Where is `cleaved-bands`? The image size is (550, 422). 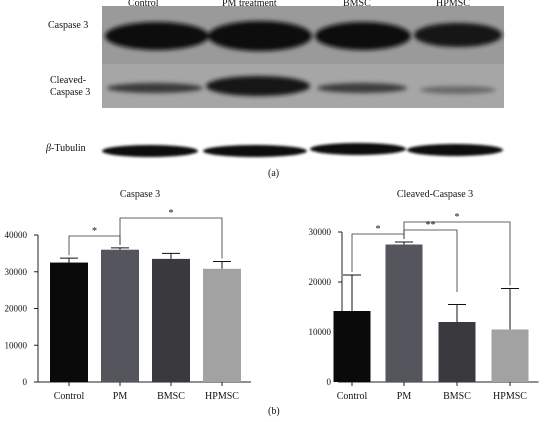 cleaved-bands is located at coordinates (301, 86).